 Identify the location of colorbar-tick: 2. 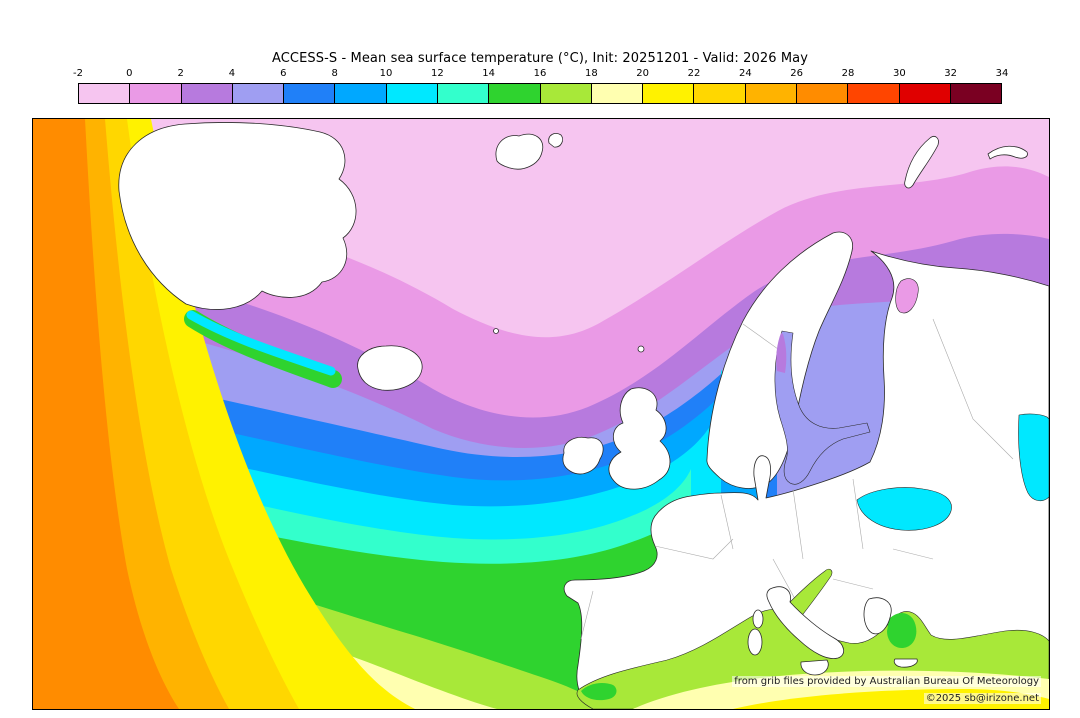
(180, 73).